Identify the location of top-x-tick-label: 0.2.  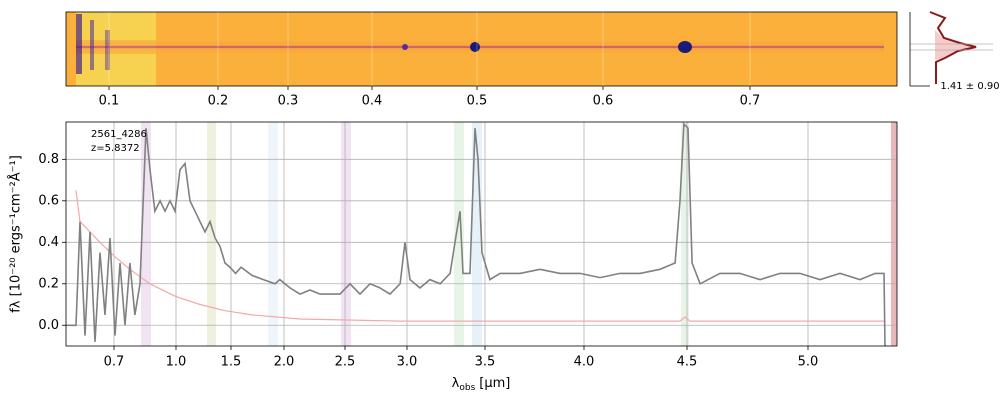
(218, 101).